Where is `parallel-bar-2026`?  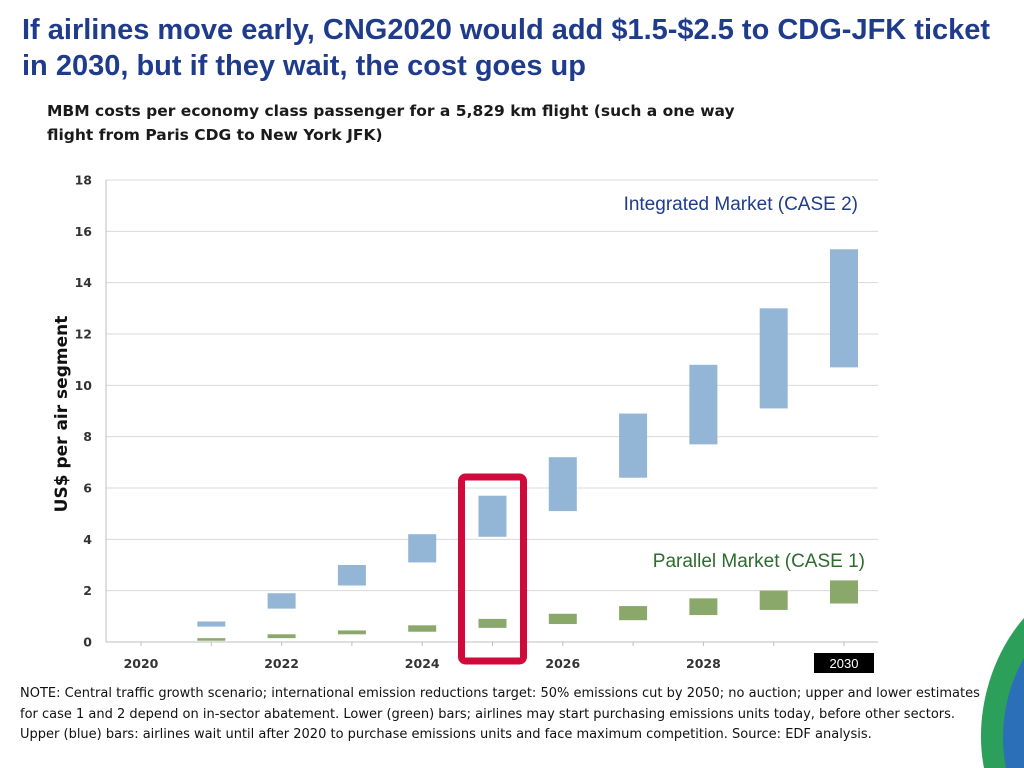
parallel-bar-2026 is located at coordinates (562, 619).